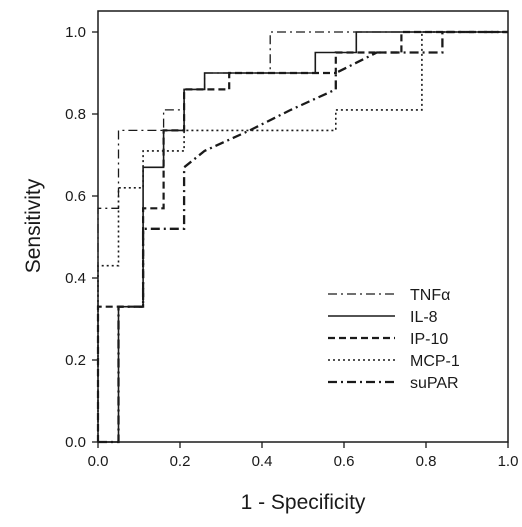 The height and width of the screenshot is (527, 522). Describe the element at coordinates (344, 461) in the screenshot. I see `x-tick-label: 0.6` at that location.